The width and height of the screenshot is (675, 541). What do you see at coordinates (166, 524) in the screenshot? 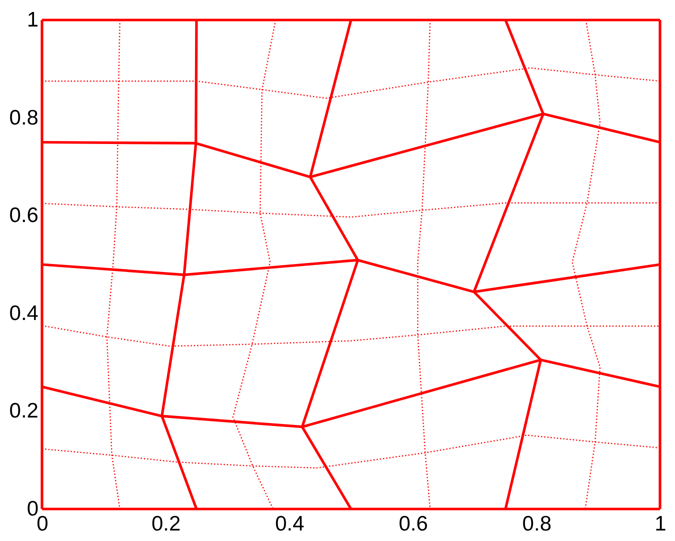
I see `x-tick-label: 0.2` at bounding box center [166, 524].